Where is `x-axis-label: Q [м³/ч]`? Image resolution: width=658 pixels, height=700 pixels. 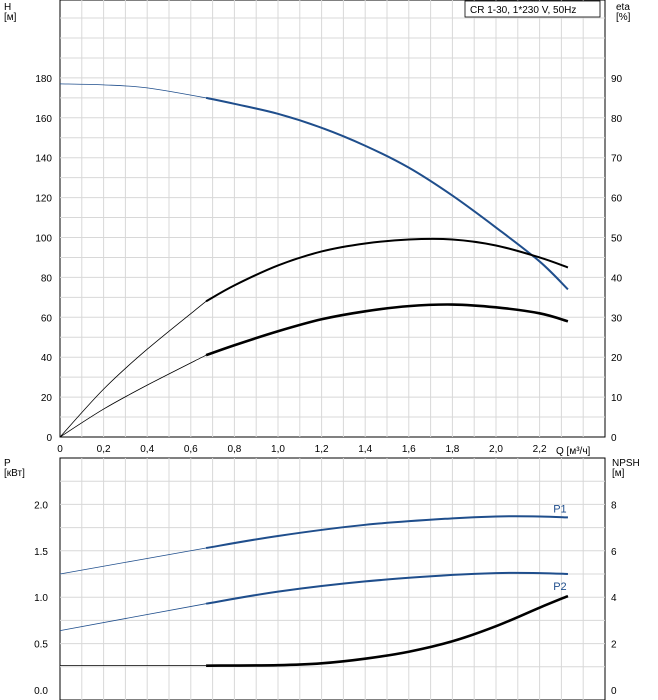
x-axis-label: Q [м³/ч] is located at coordinates (573, 451).